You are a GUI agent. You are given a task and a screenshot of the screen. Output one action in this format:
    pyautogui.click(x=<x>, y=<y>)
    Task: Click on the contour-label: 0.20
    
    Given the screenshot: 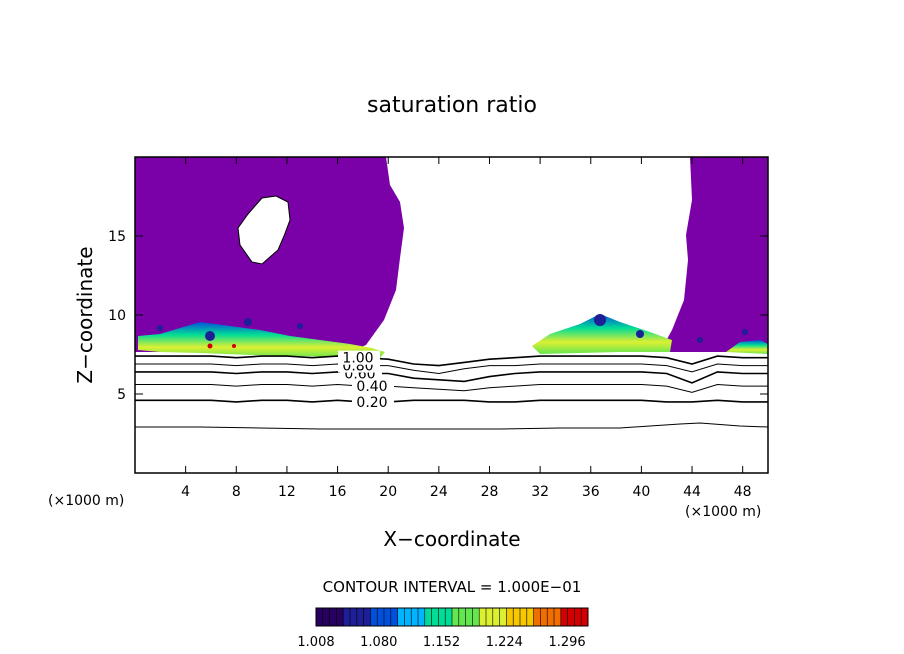 What is the action you would take?
    pyautogui.click(x=371, y=403)
    